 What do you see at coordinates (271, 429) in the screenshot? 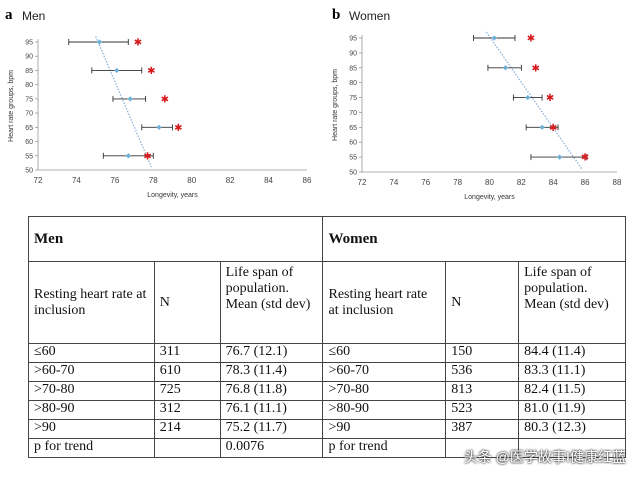
I see `table-cell: 75.2 (11.7)` at bounding box center [271, 429].